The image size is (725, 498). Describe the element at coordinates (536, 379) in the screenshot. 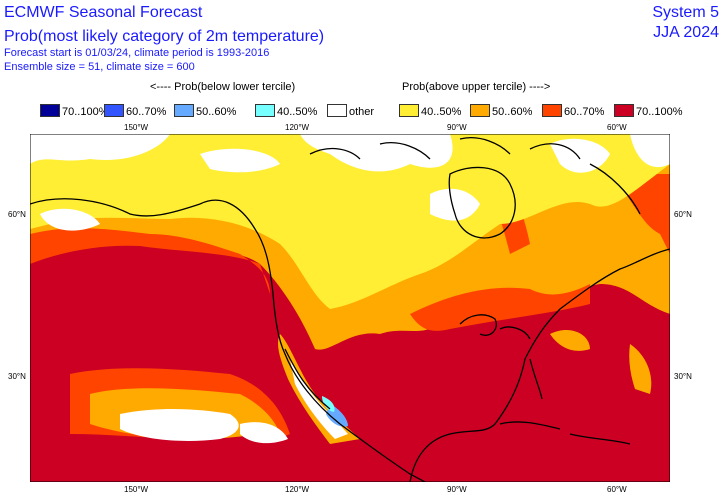

I see `cuba-florida` at that location.